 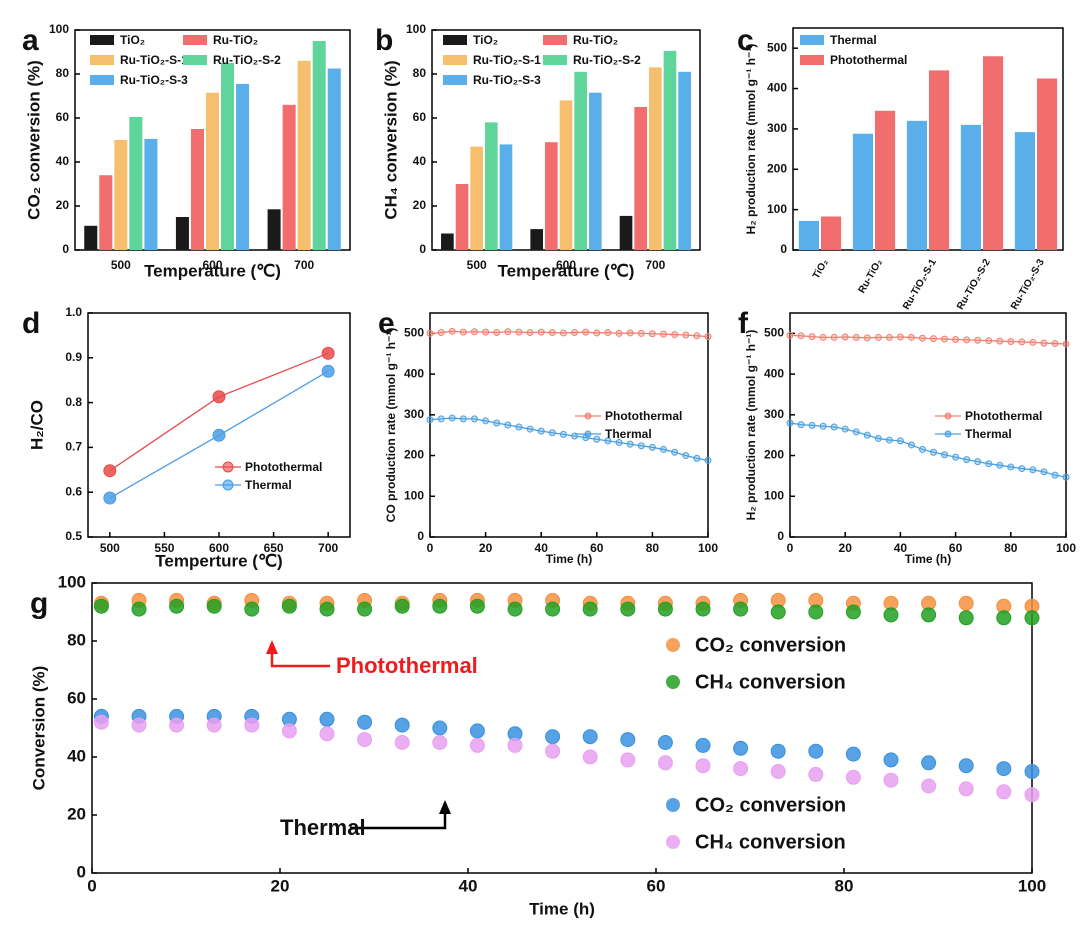 I want to click on y-tick-label: 100, so click(x=777, y=209).